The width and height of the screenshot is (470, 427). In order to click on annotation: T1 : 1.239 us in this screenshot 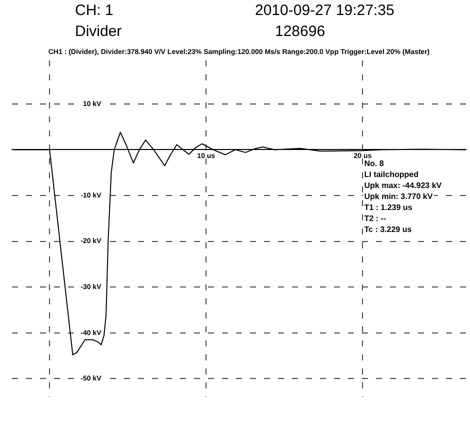, I will do `click(388, 207)`.